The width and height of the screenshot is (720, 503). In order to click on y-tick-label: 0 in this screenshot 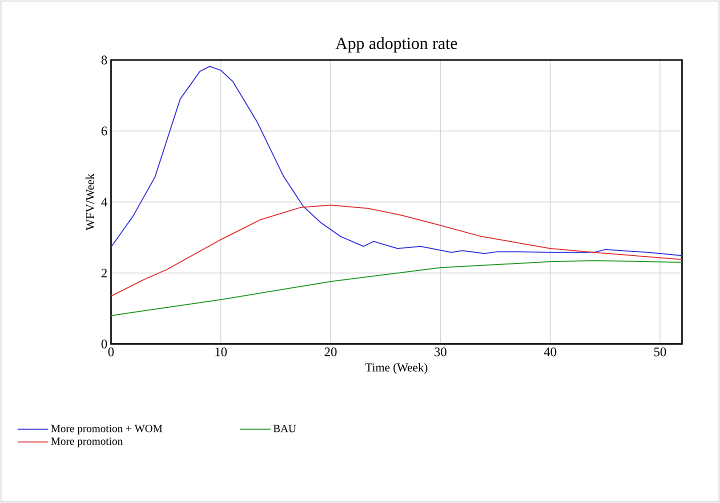, I will do `click(104, 344)`.